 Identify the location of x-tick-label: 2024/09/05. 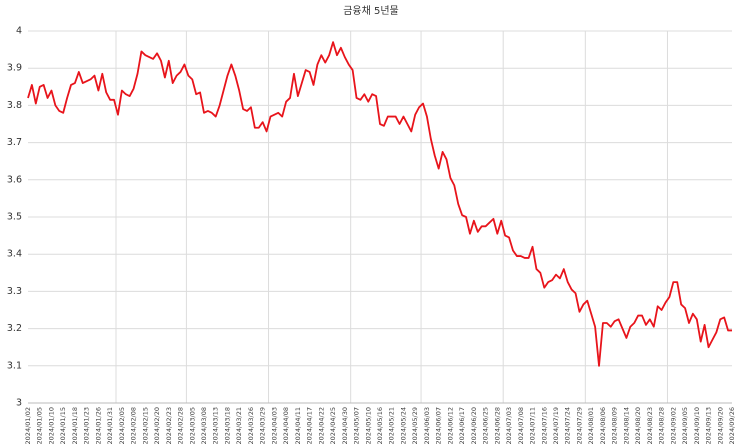
(685, 425).